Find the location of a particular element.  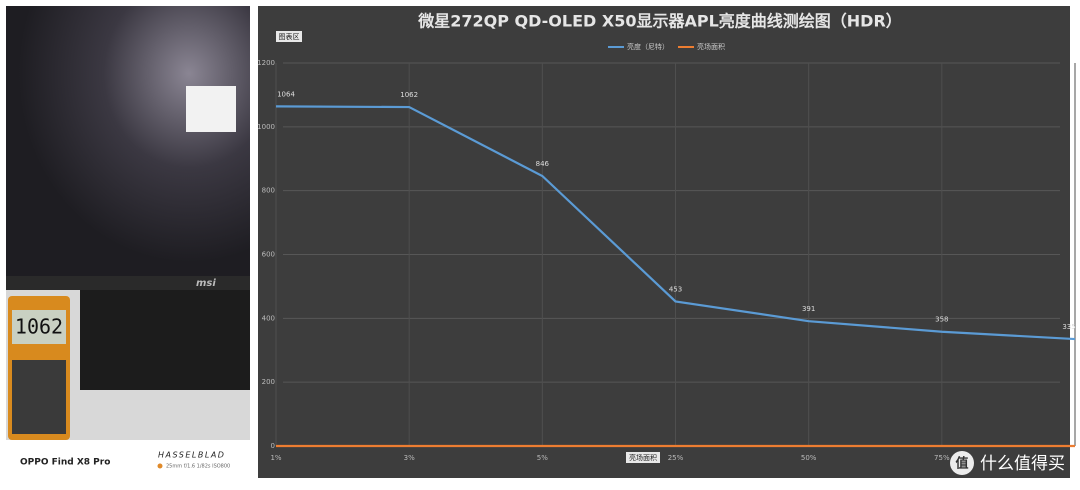

watermark-text: 什么值得买 is located at coordinates (1022, 464).